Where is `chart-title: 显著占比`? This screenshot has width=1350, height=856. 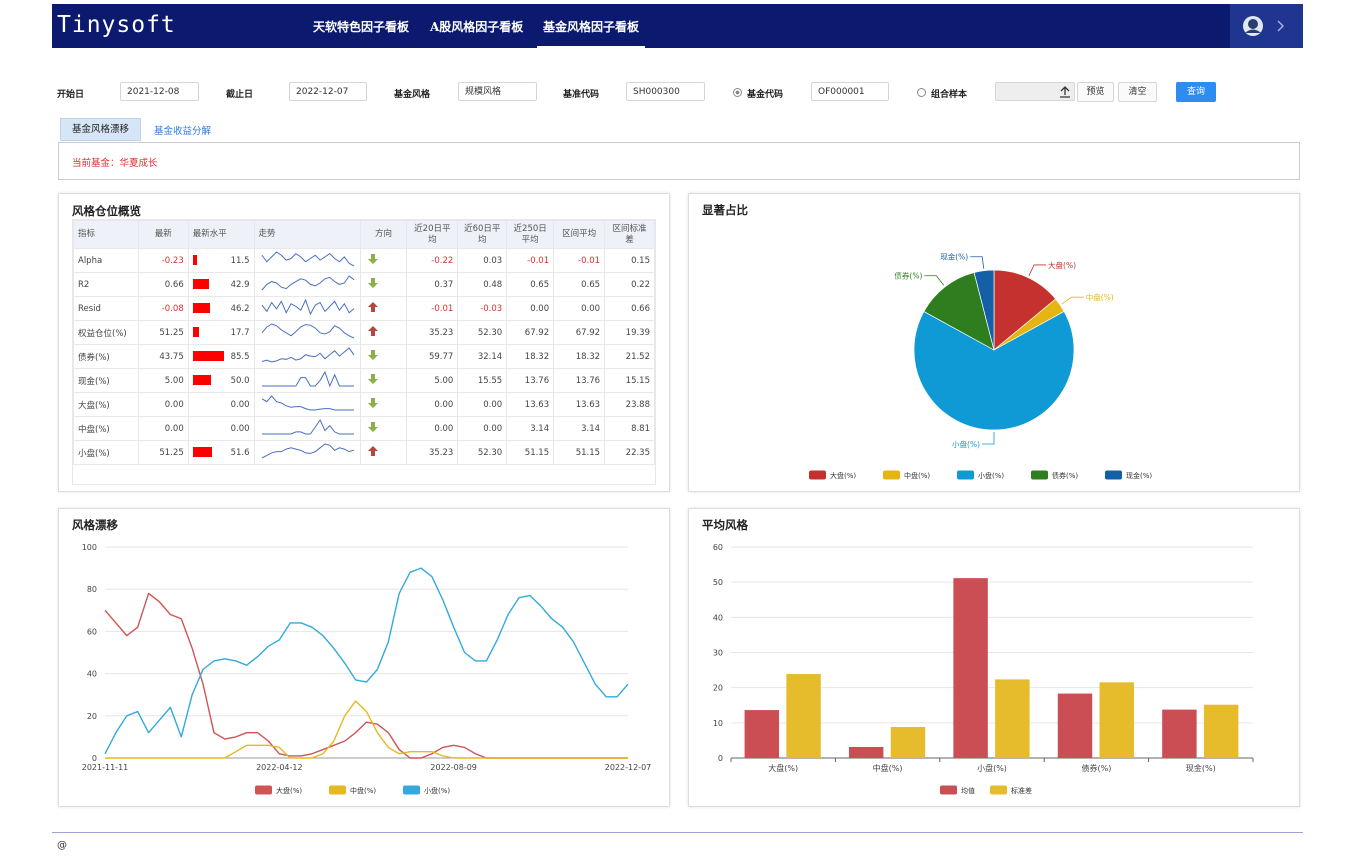
chart-title: 显著占比 is located at coordinates (725, 210).